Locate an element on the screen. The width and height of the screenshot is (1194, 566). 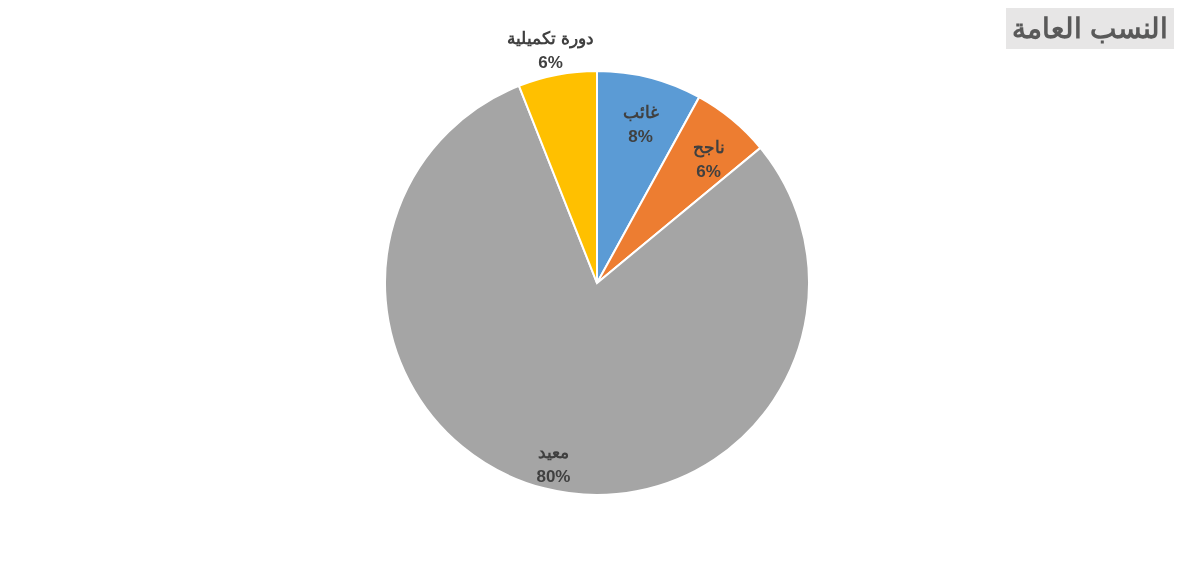
slice-label: معيد is located at coordinates (553, 452).